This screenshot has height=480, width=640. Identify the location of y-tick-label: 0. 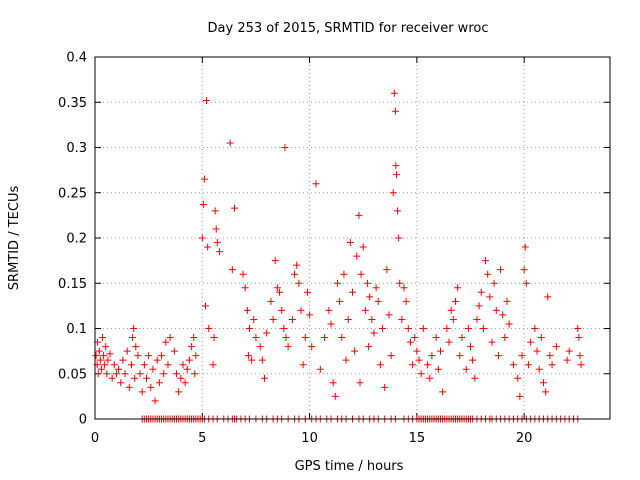
(83, 420).